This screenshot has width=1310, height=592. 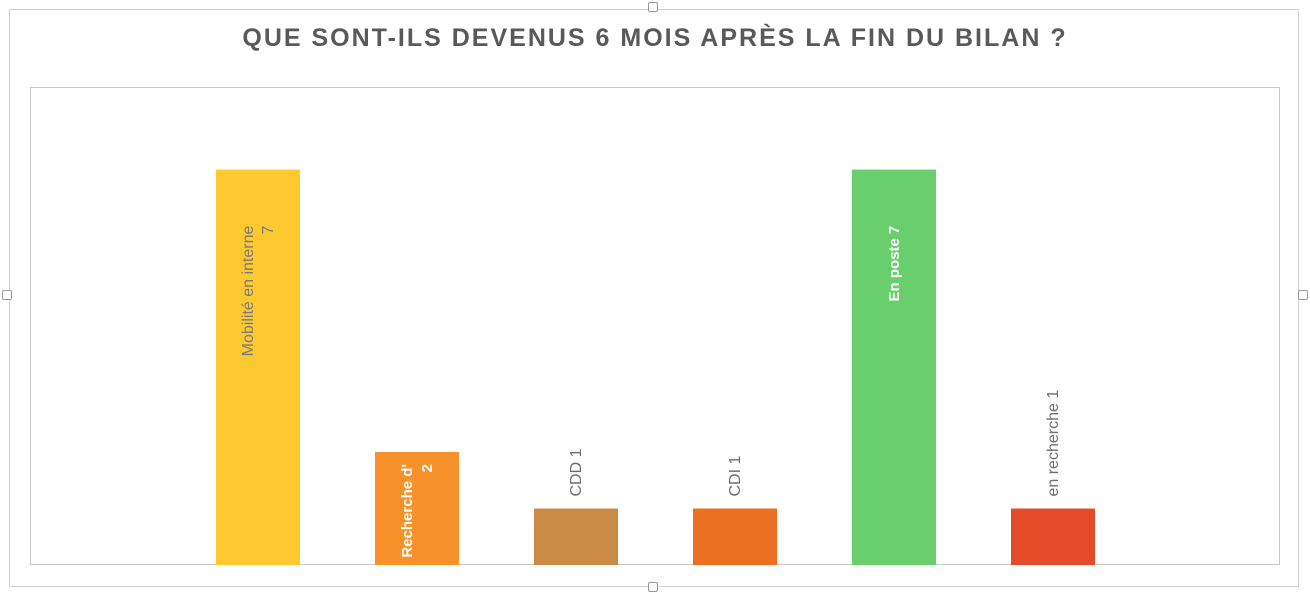 What do you see at coordinates (653, 587) in the screenshot?
I see `resize-handle-bottom` at bounding box center [653, 587].